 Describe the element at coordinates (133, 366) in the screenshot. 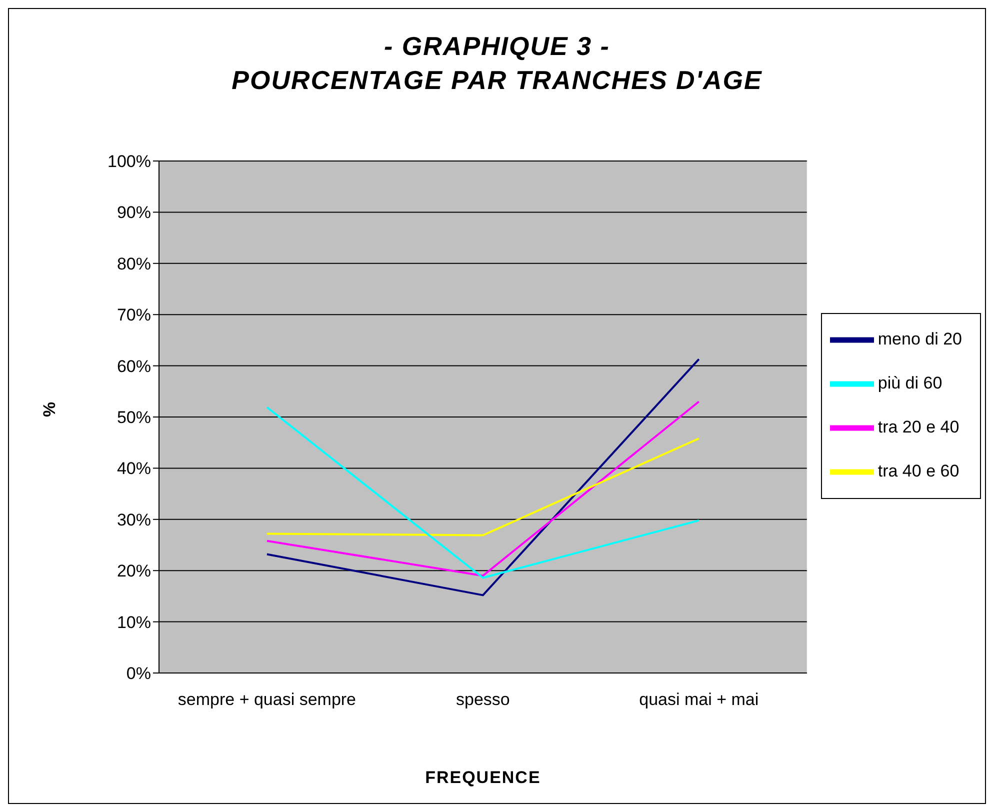

I see `y-tick-label: 60%` at that location.